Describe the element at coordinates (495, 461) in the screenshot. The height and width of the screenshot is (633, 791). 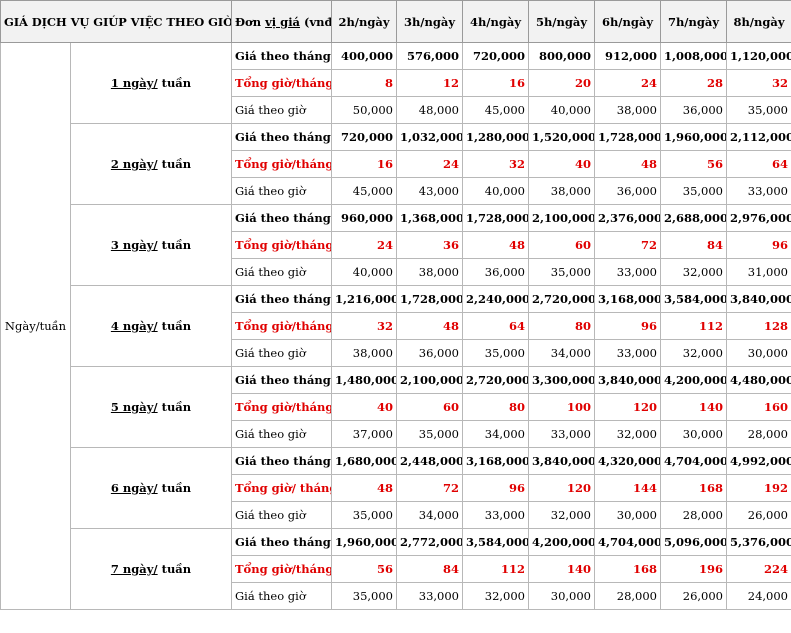
I see `table-cell: 3,168,000` at that location.